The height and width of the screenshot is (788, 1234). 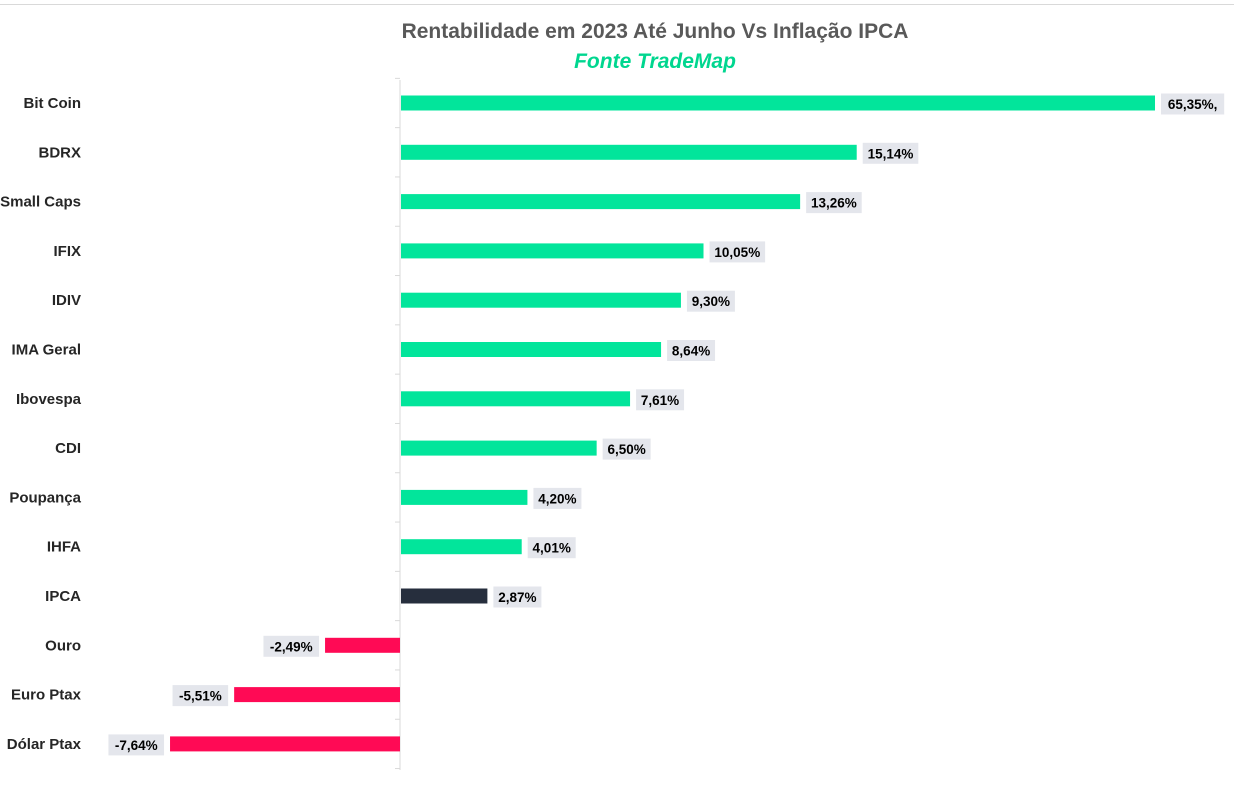 I want to click on data-label: 13,26%, so click(x=834, y=203).